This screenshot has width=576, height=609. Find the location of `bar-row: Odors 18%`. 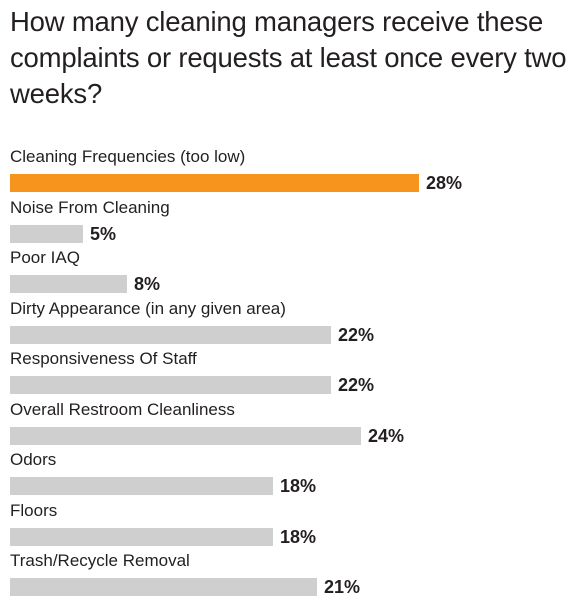

bar-row: Odors 18% is located at coordinates (290, 474).